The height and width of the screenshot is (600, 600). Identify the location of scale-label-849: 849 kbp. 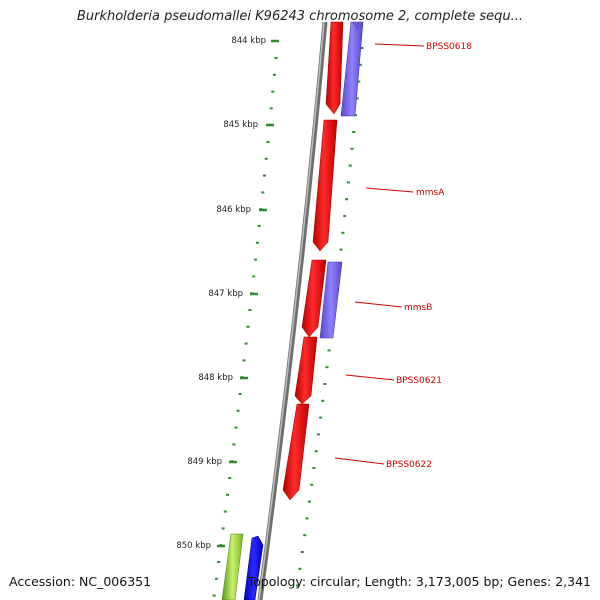
(204, 462).